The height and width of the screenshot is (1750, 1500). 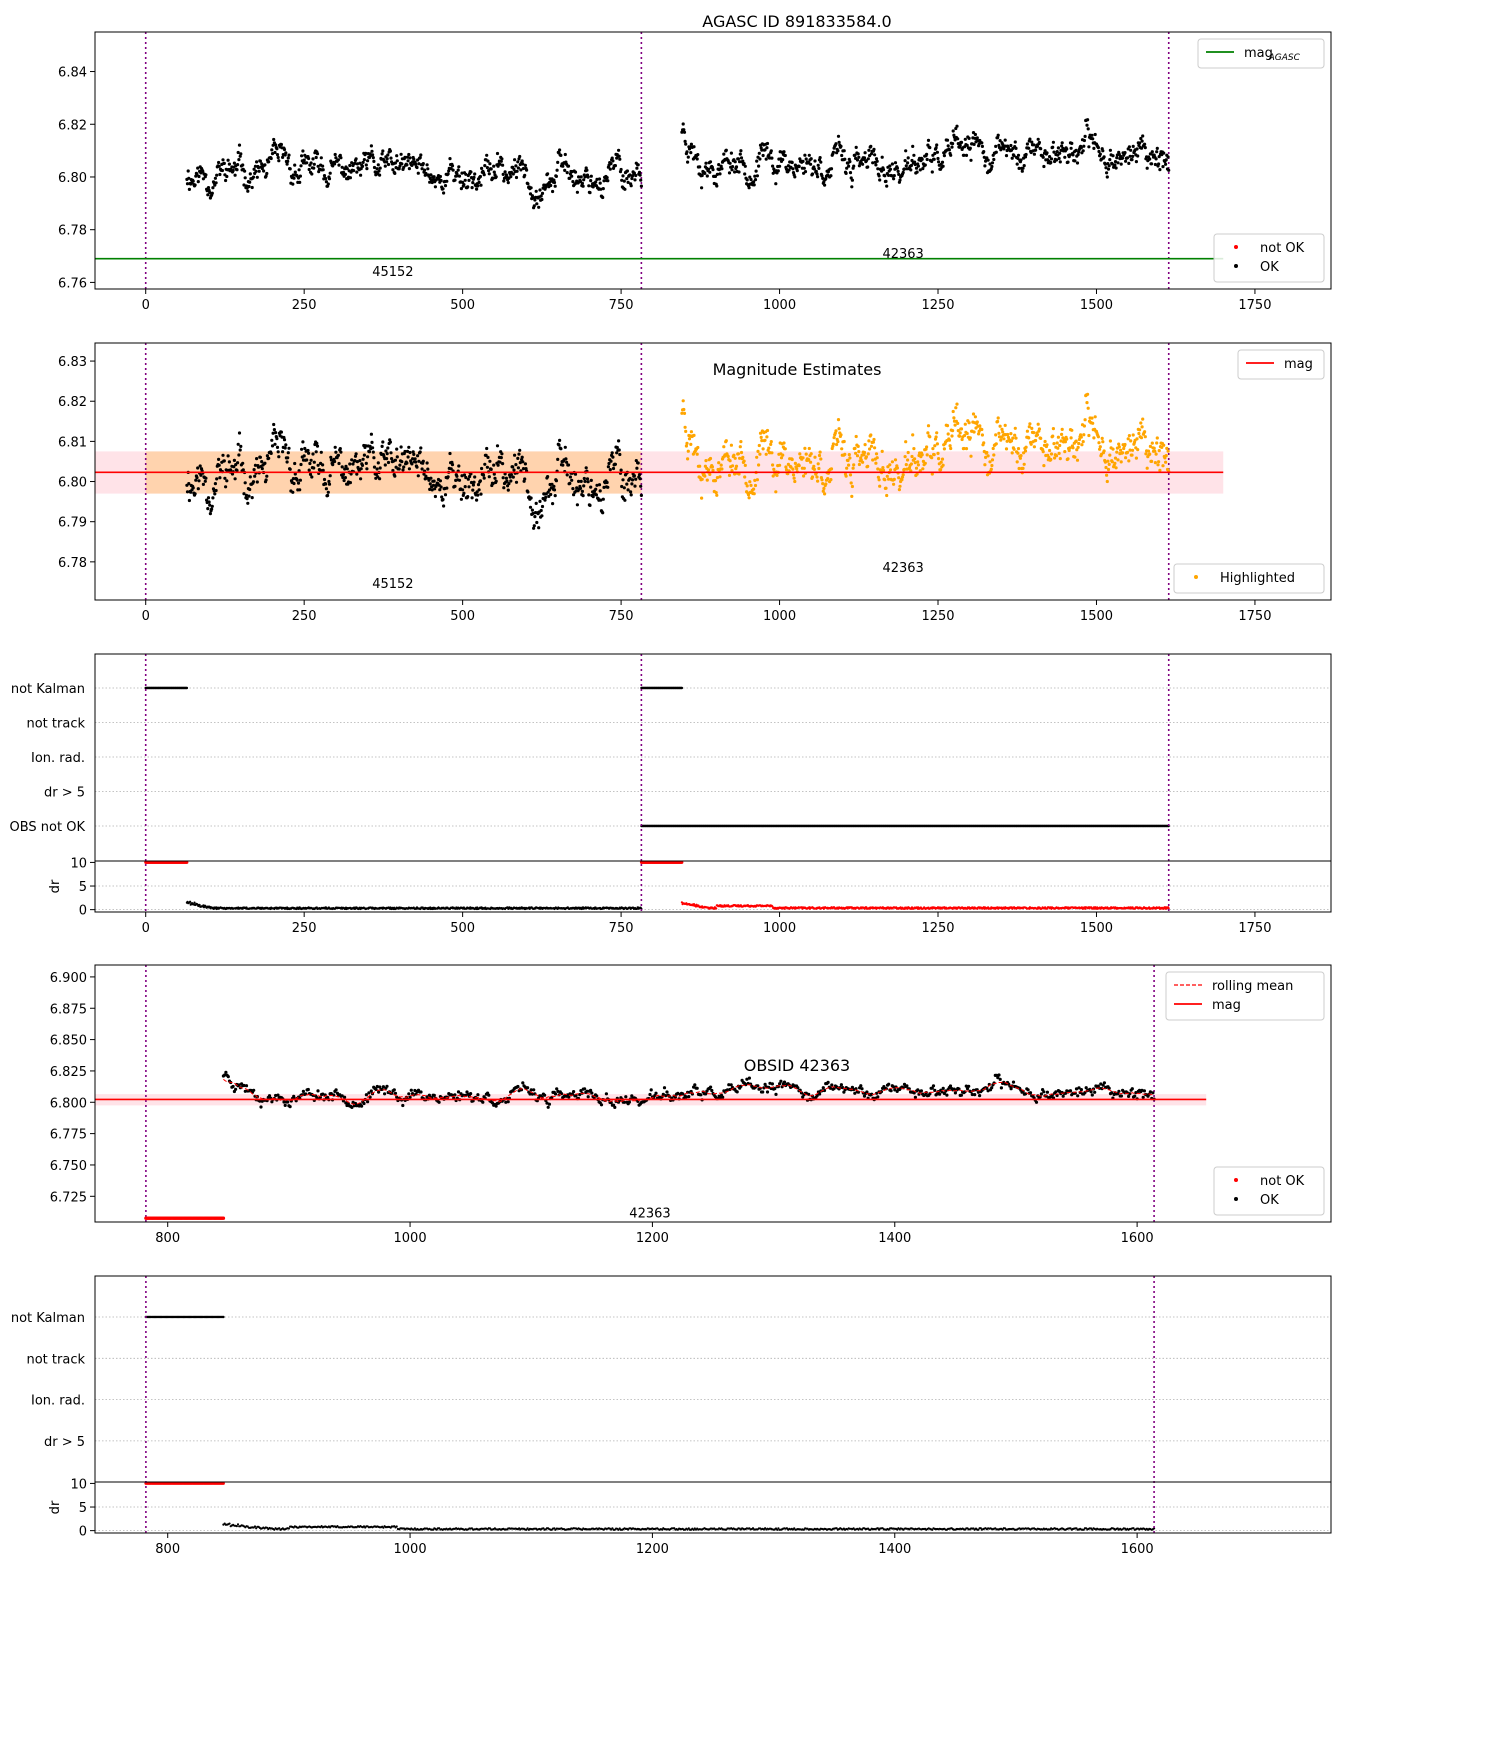 I want to click on y-tick-label: 6.80, so click(x=72, y=483).